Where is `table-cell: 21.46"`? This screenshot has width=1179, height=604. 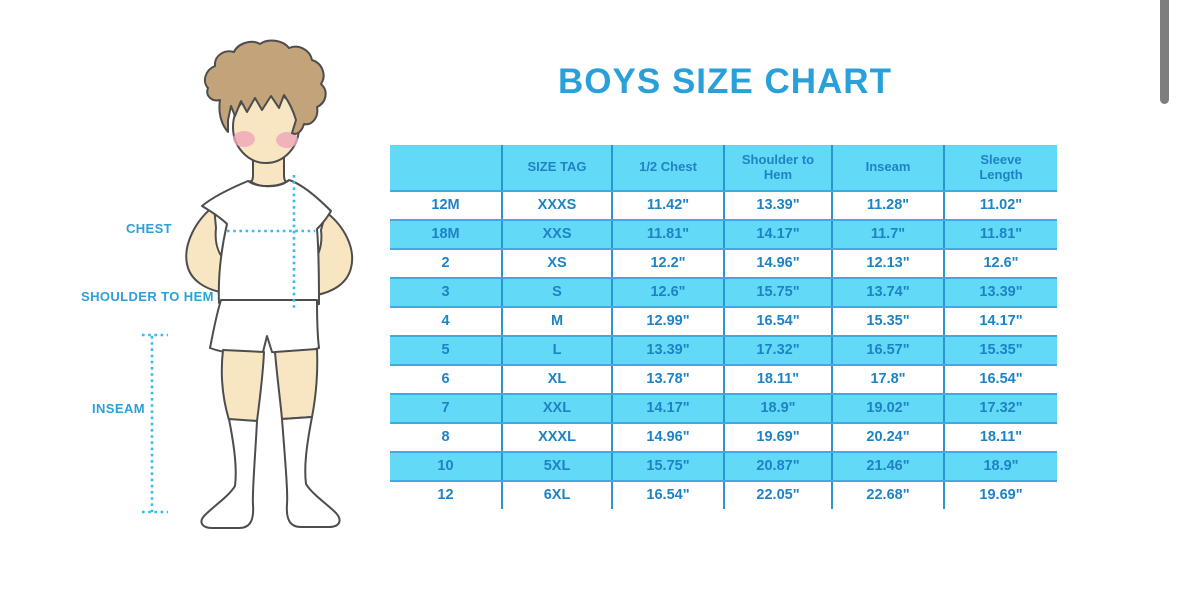 table-cell: 21.46" is located at coordinates (889, 466).